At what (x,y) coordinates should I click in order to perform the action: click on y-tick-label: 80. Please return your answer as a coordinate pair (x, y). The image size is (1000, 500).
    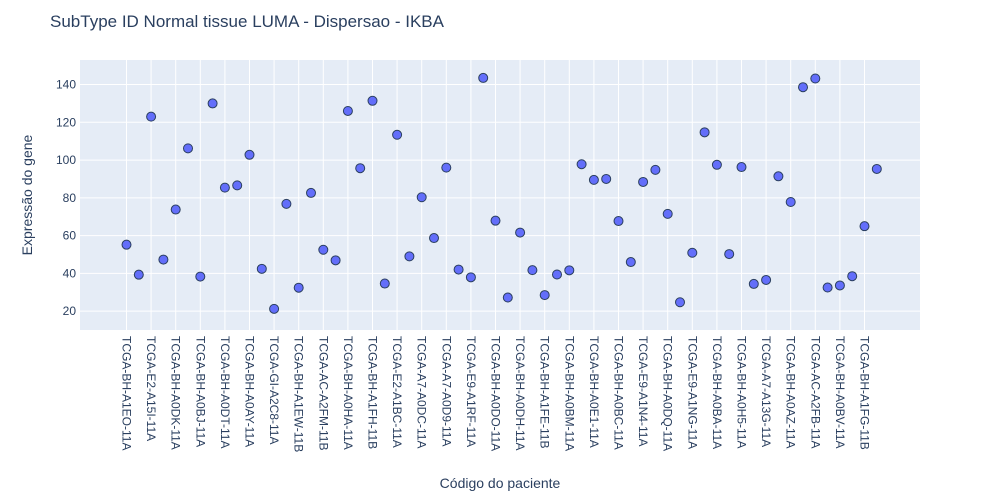
    Looking at the image, I should click on (70, 198).